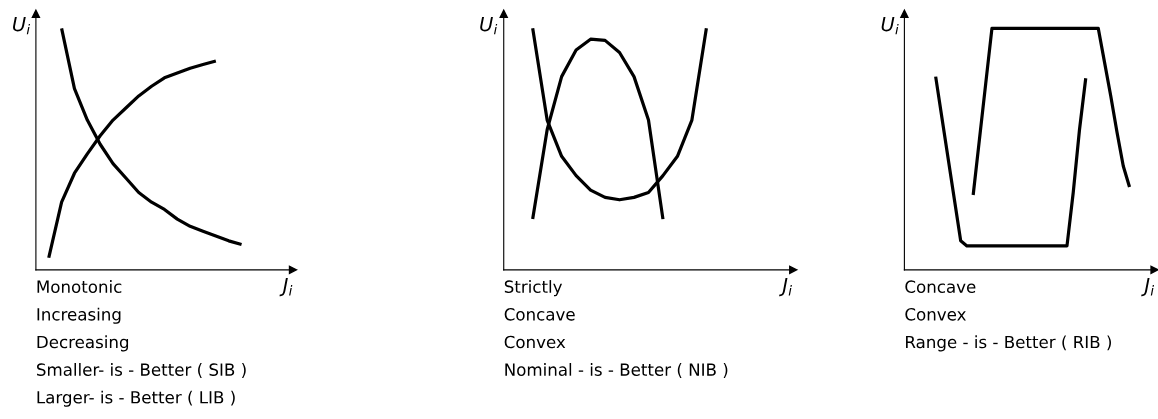 This screenshot has height=419, width=1158. Describe the element at coordinates (616, 370) in the screenshot. I see `text: Nominal - is - Better ( NIB )` at that location.